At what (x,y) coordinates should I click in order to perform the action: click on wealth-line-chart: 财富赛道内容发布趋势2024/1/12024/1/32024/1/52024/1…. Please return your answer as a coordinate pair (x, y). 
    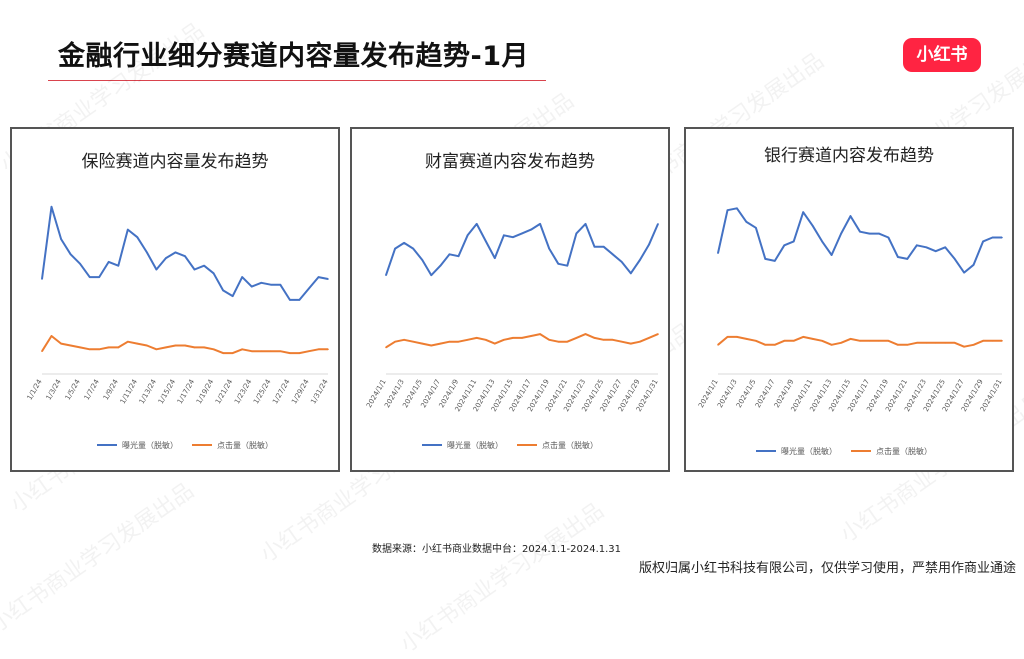
    Looking at the image, I should click on (512, 300).